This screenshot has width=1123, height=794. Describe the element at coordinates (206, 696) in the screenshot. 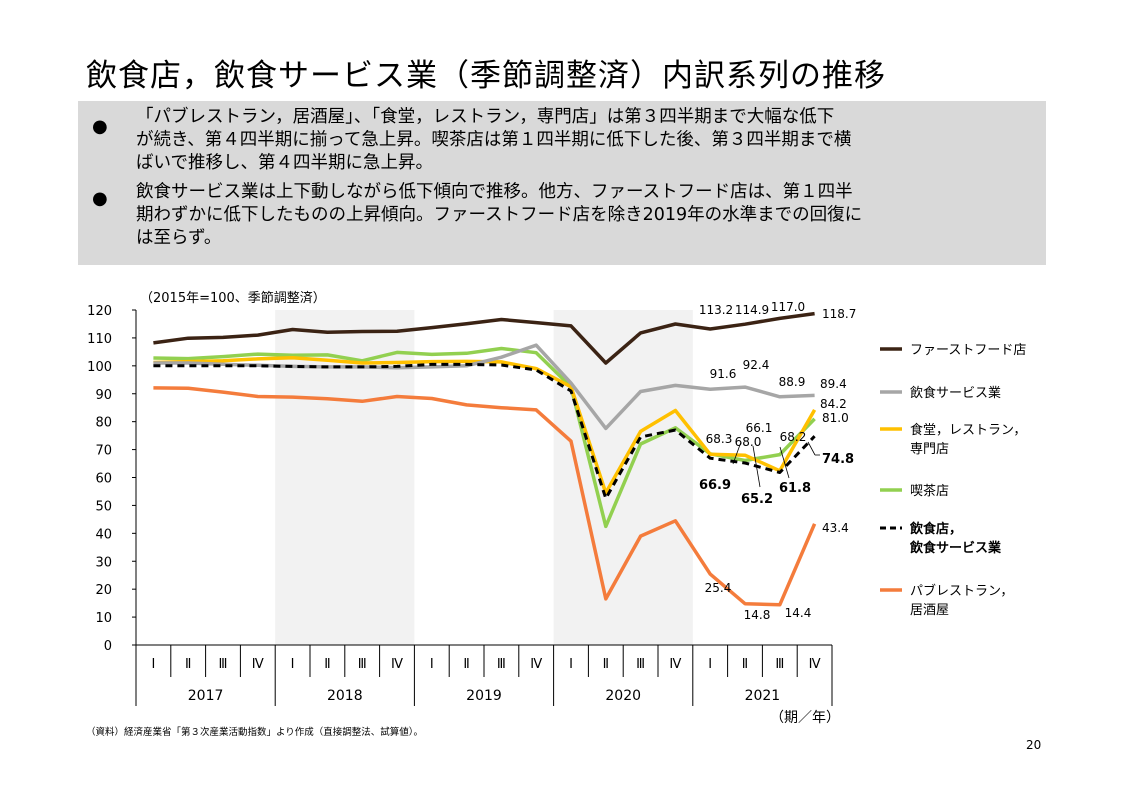

I see `year-label-2017: 2017` at that location.